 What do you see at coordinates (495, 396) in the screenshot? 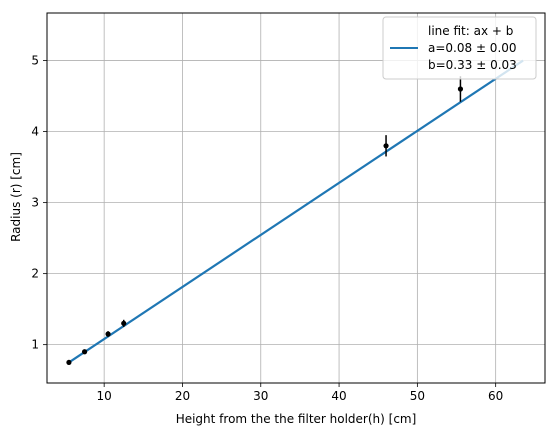
I see `x-tick-label: 60` at bounding box center [495, 396].